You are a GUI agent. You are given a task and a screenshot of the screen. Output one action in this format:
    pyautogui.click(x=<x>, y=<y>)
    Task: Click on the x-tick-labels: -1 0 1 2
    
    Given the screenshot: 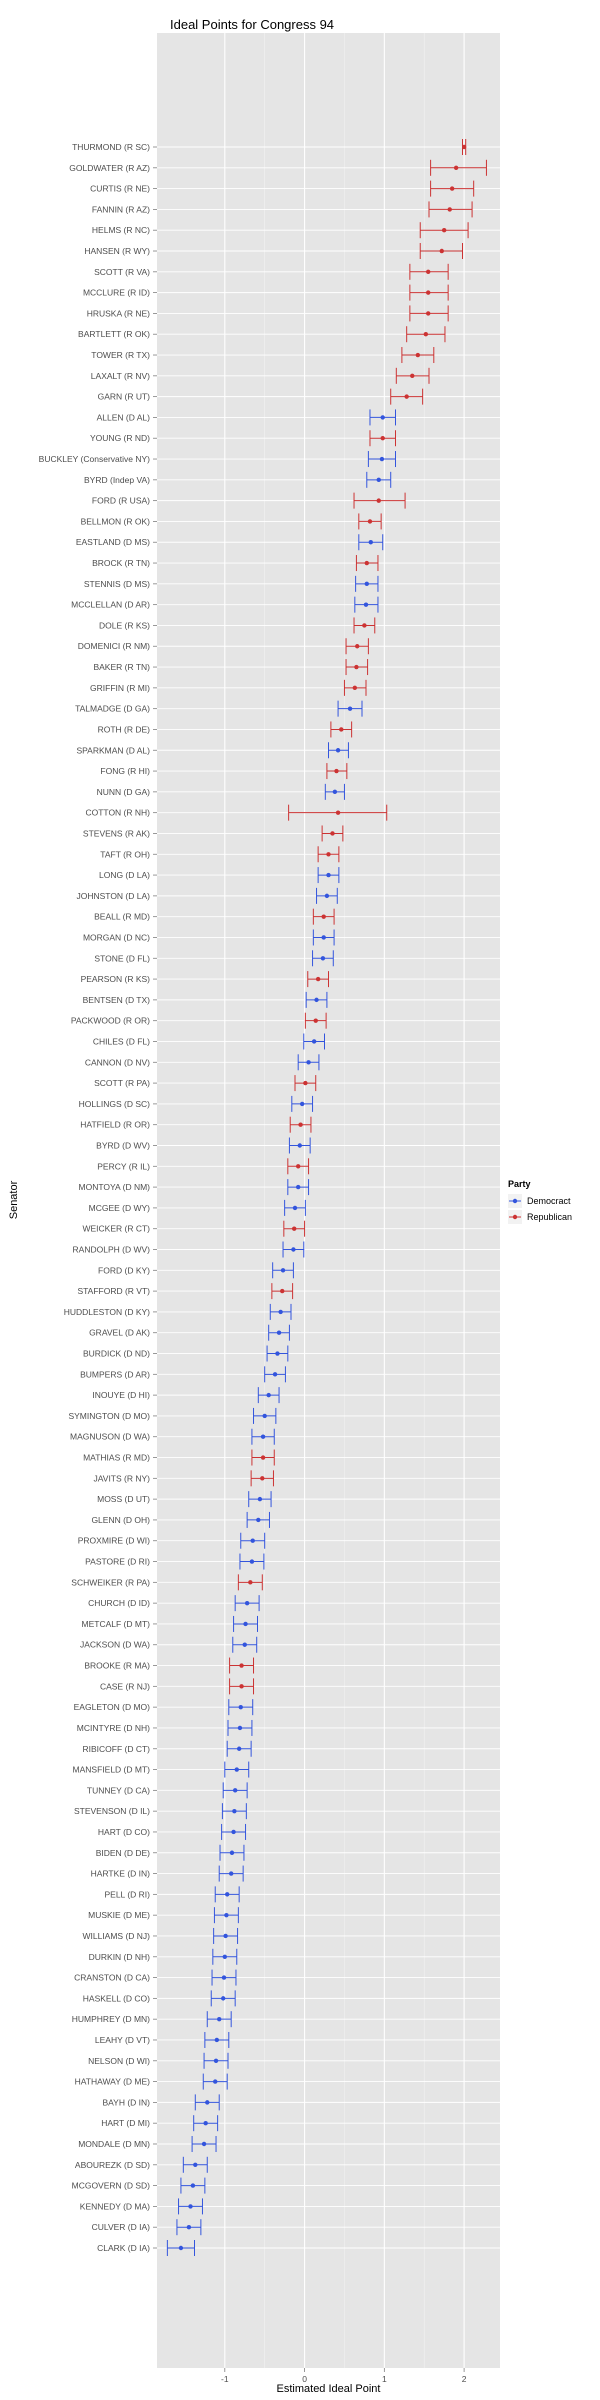 What is the action you would take?
    pyautogui.click(x=344, y=2376)
    